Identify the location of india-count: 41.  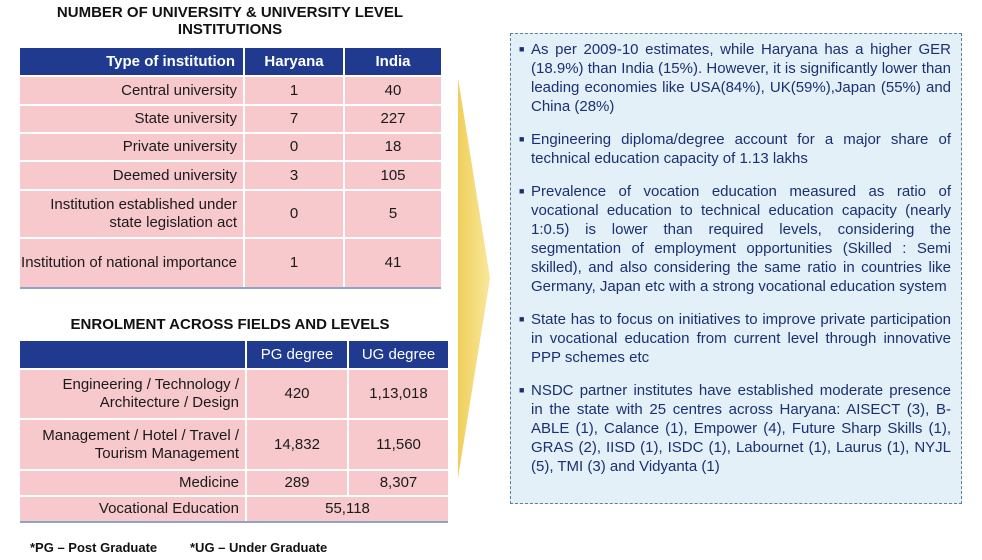
(392, 263).